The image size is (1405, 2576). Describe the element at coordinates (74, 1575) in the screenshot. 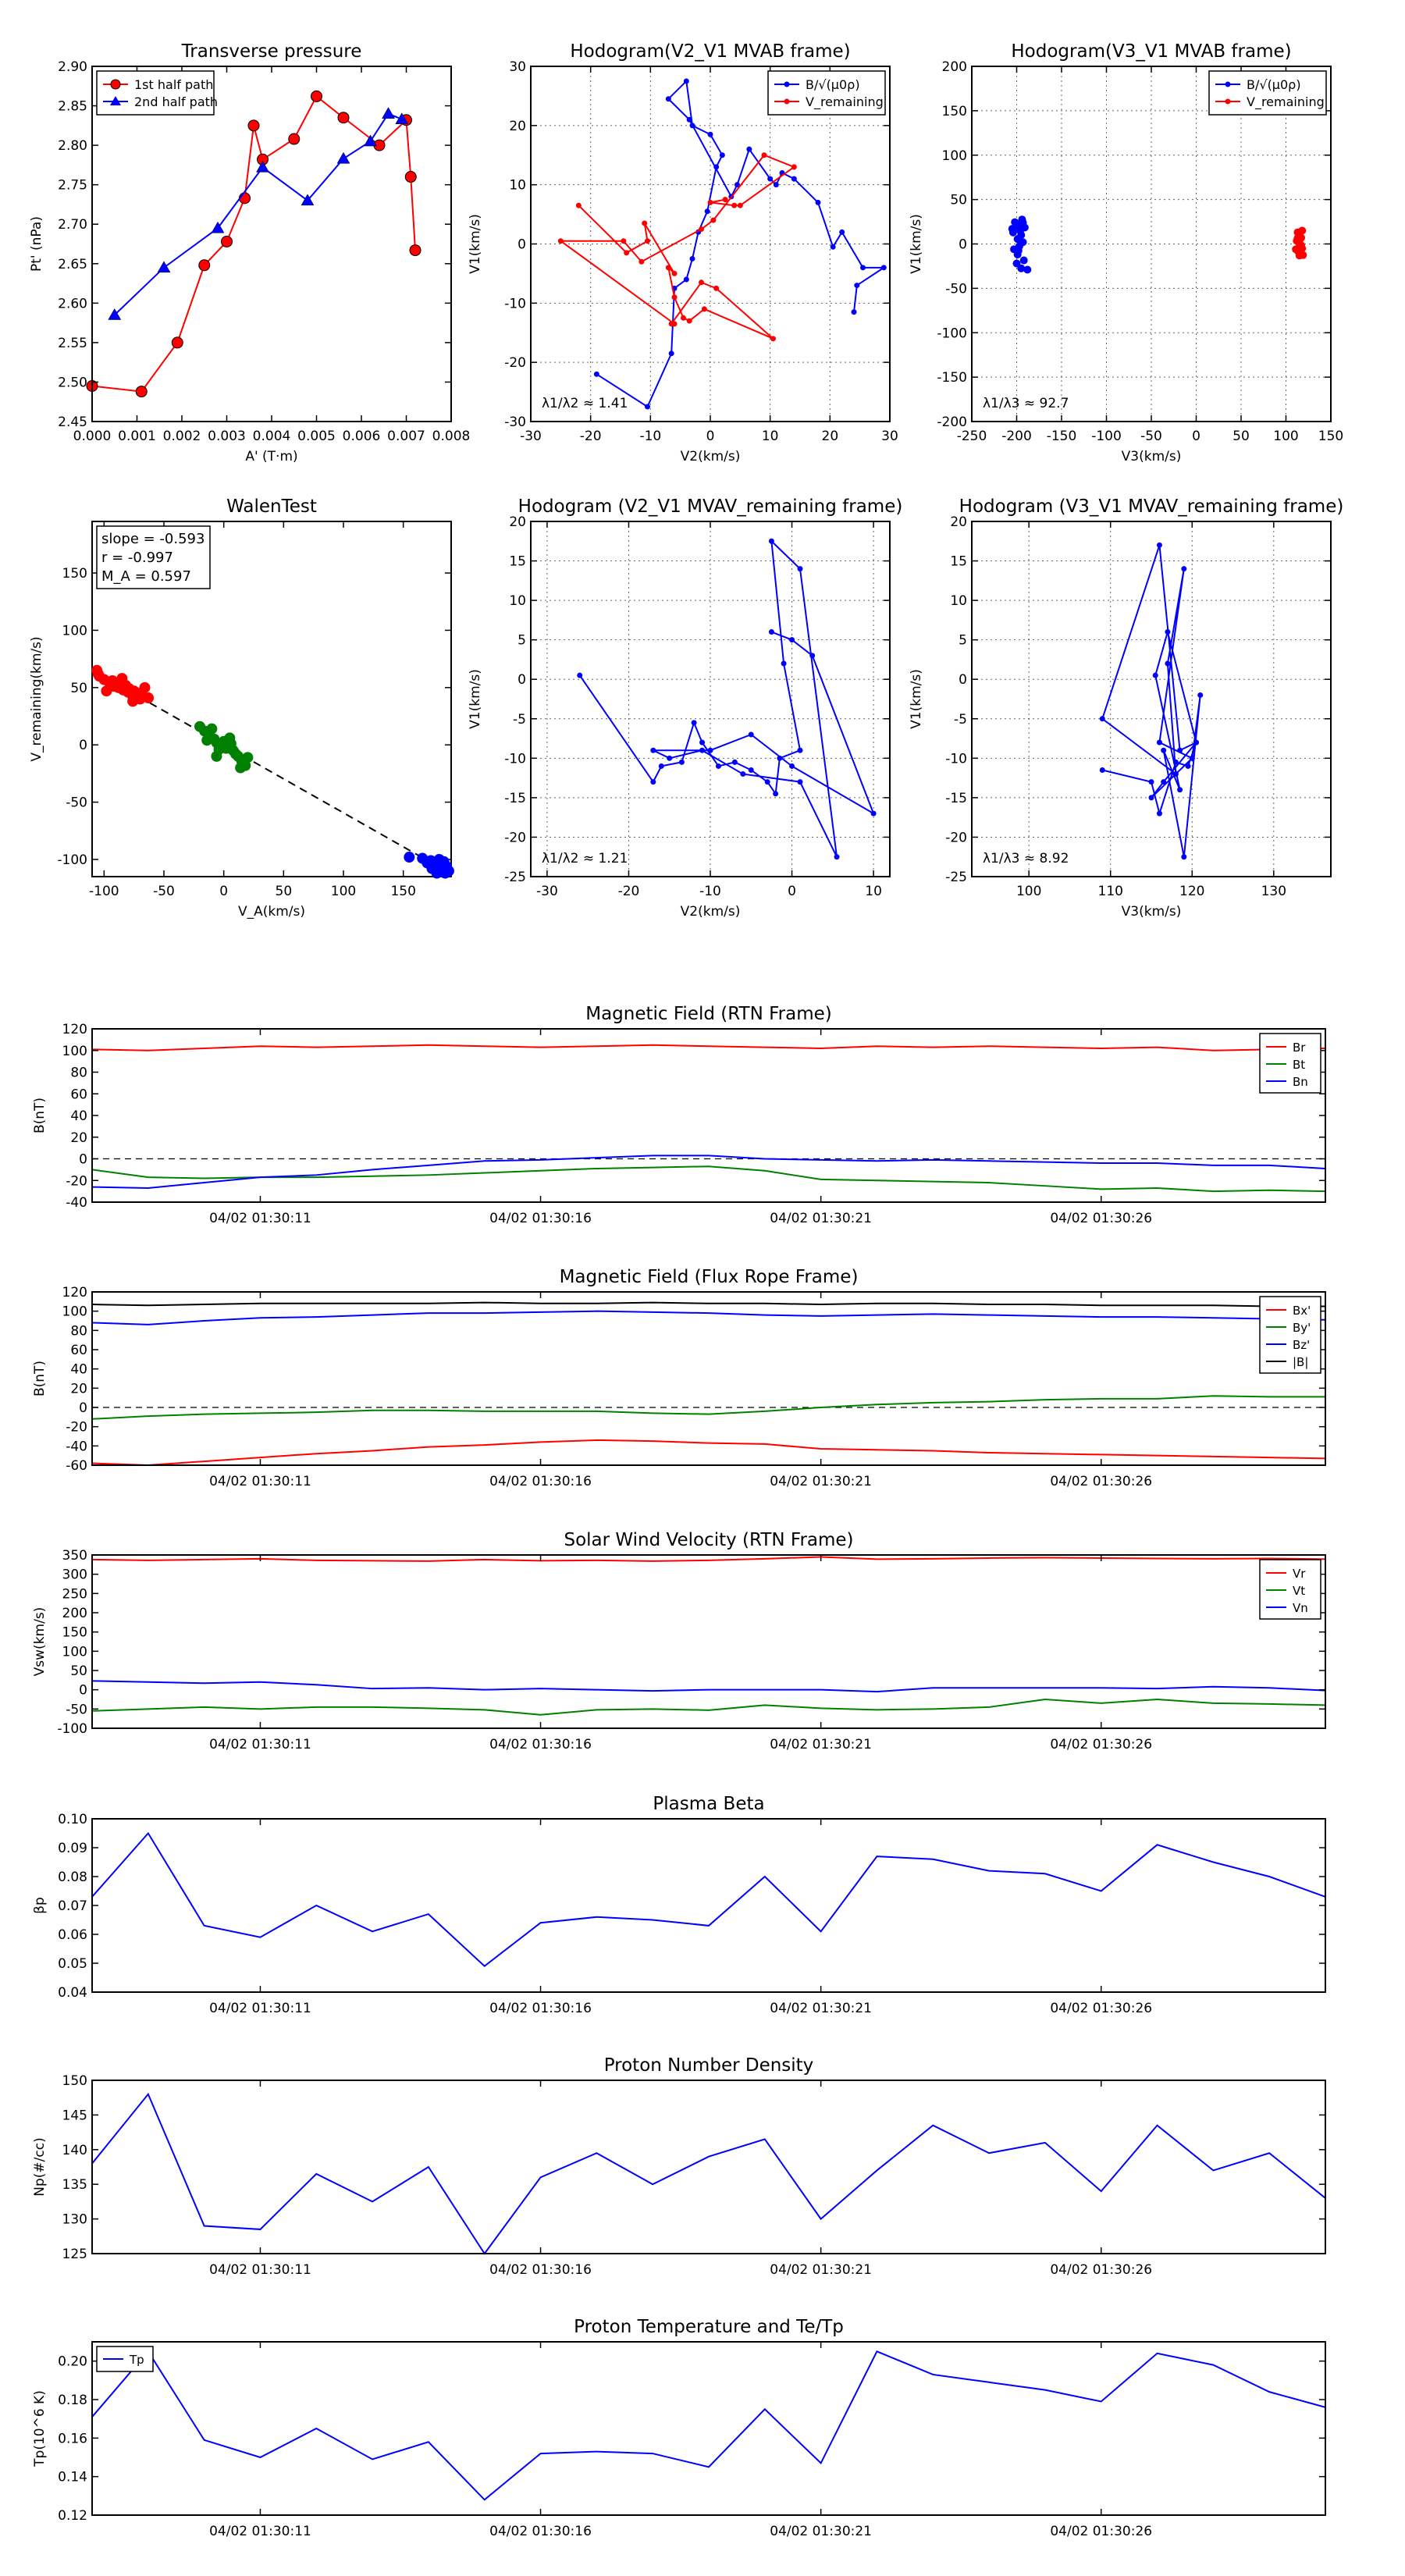

I see `y-tick-label: 300` at that location.